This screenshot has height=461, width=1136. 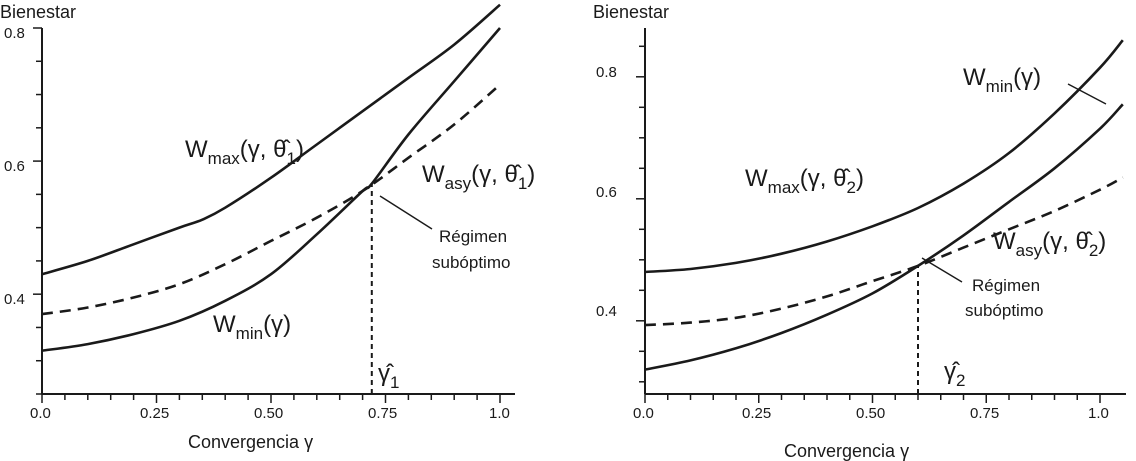 I want to click on right-label-wasy: Wasy(γ, θ̂2), so click(x=1049, y=244).